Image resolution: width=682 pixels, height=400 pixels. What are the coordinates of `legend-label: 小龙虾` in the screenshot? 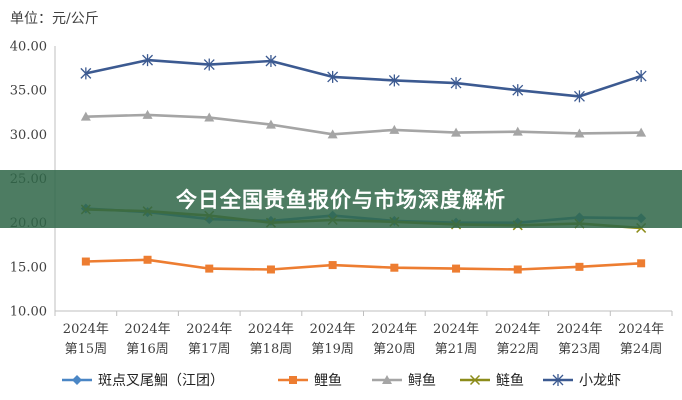 It's located at (600, 381).